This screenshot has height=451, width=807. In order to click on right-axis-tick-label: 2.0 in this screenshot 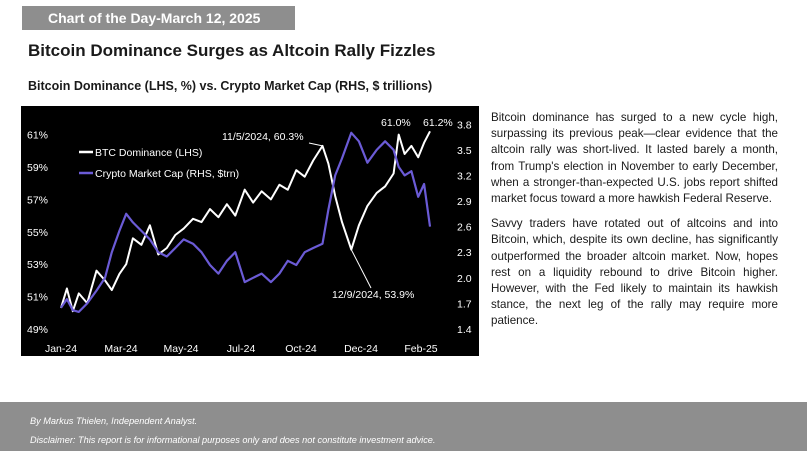, I will do `click(464, 279)`.